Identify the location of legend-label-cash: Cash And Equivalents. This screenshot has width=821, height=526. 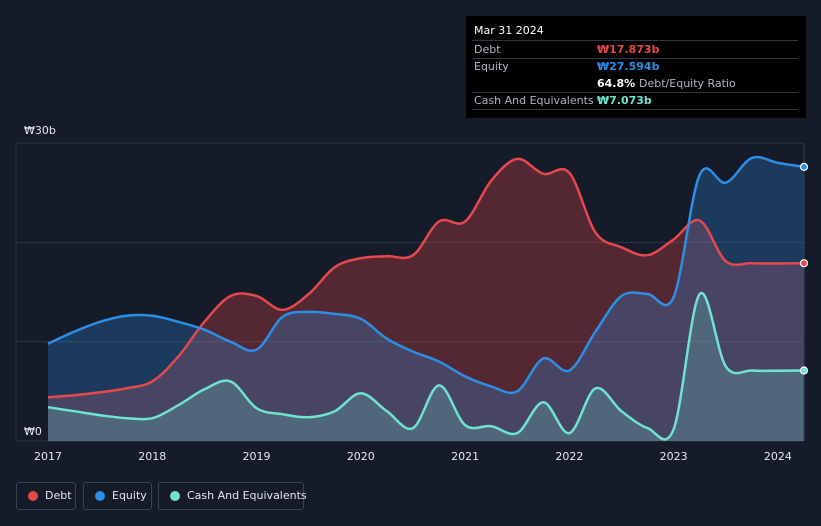
(247, 495).